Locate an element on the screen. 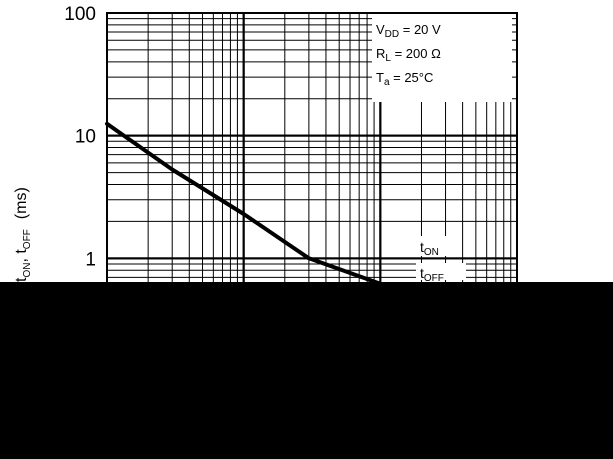 The height and width of the screenshot is (459, 613). y-axis-label: tON, tOFF(ms) is located at coordinates (23, 234).